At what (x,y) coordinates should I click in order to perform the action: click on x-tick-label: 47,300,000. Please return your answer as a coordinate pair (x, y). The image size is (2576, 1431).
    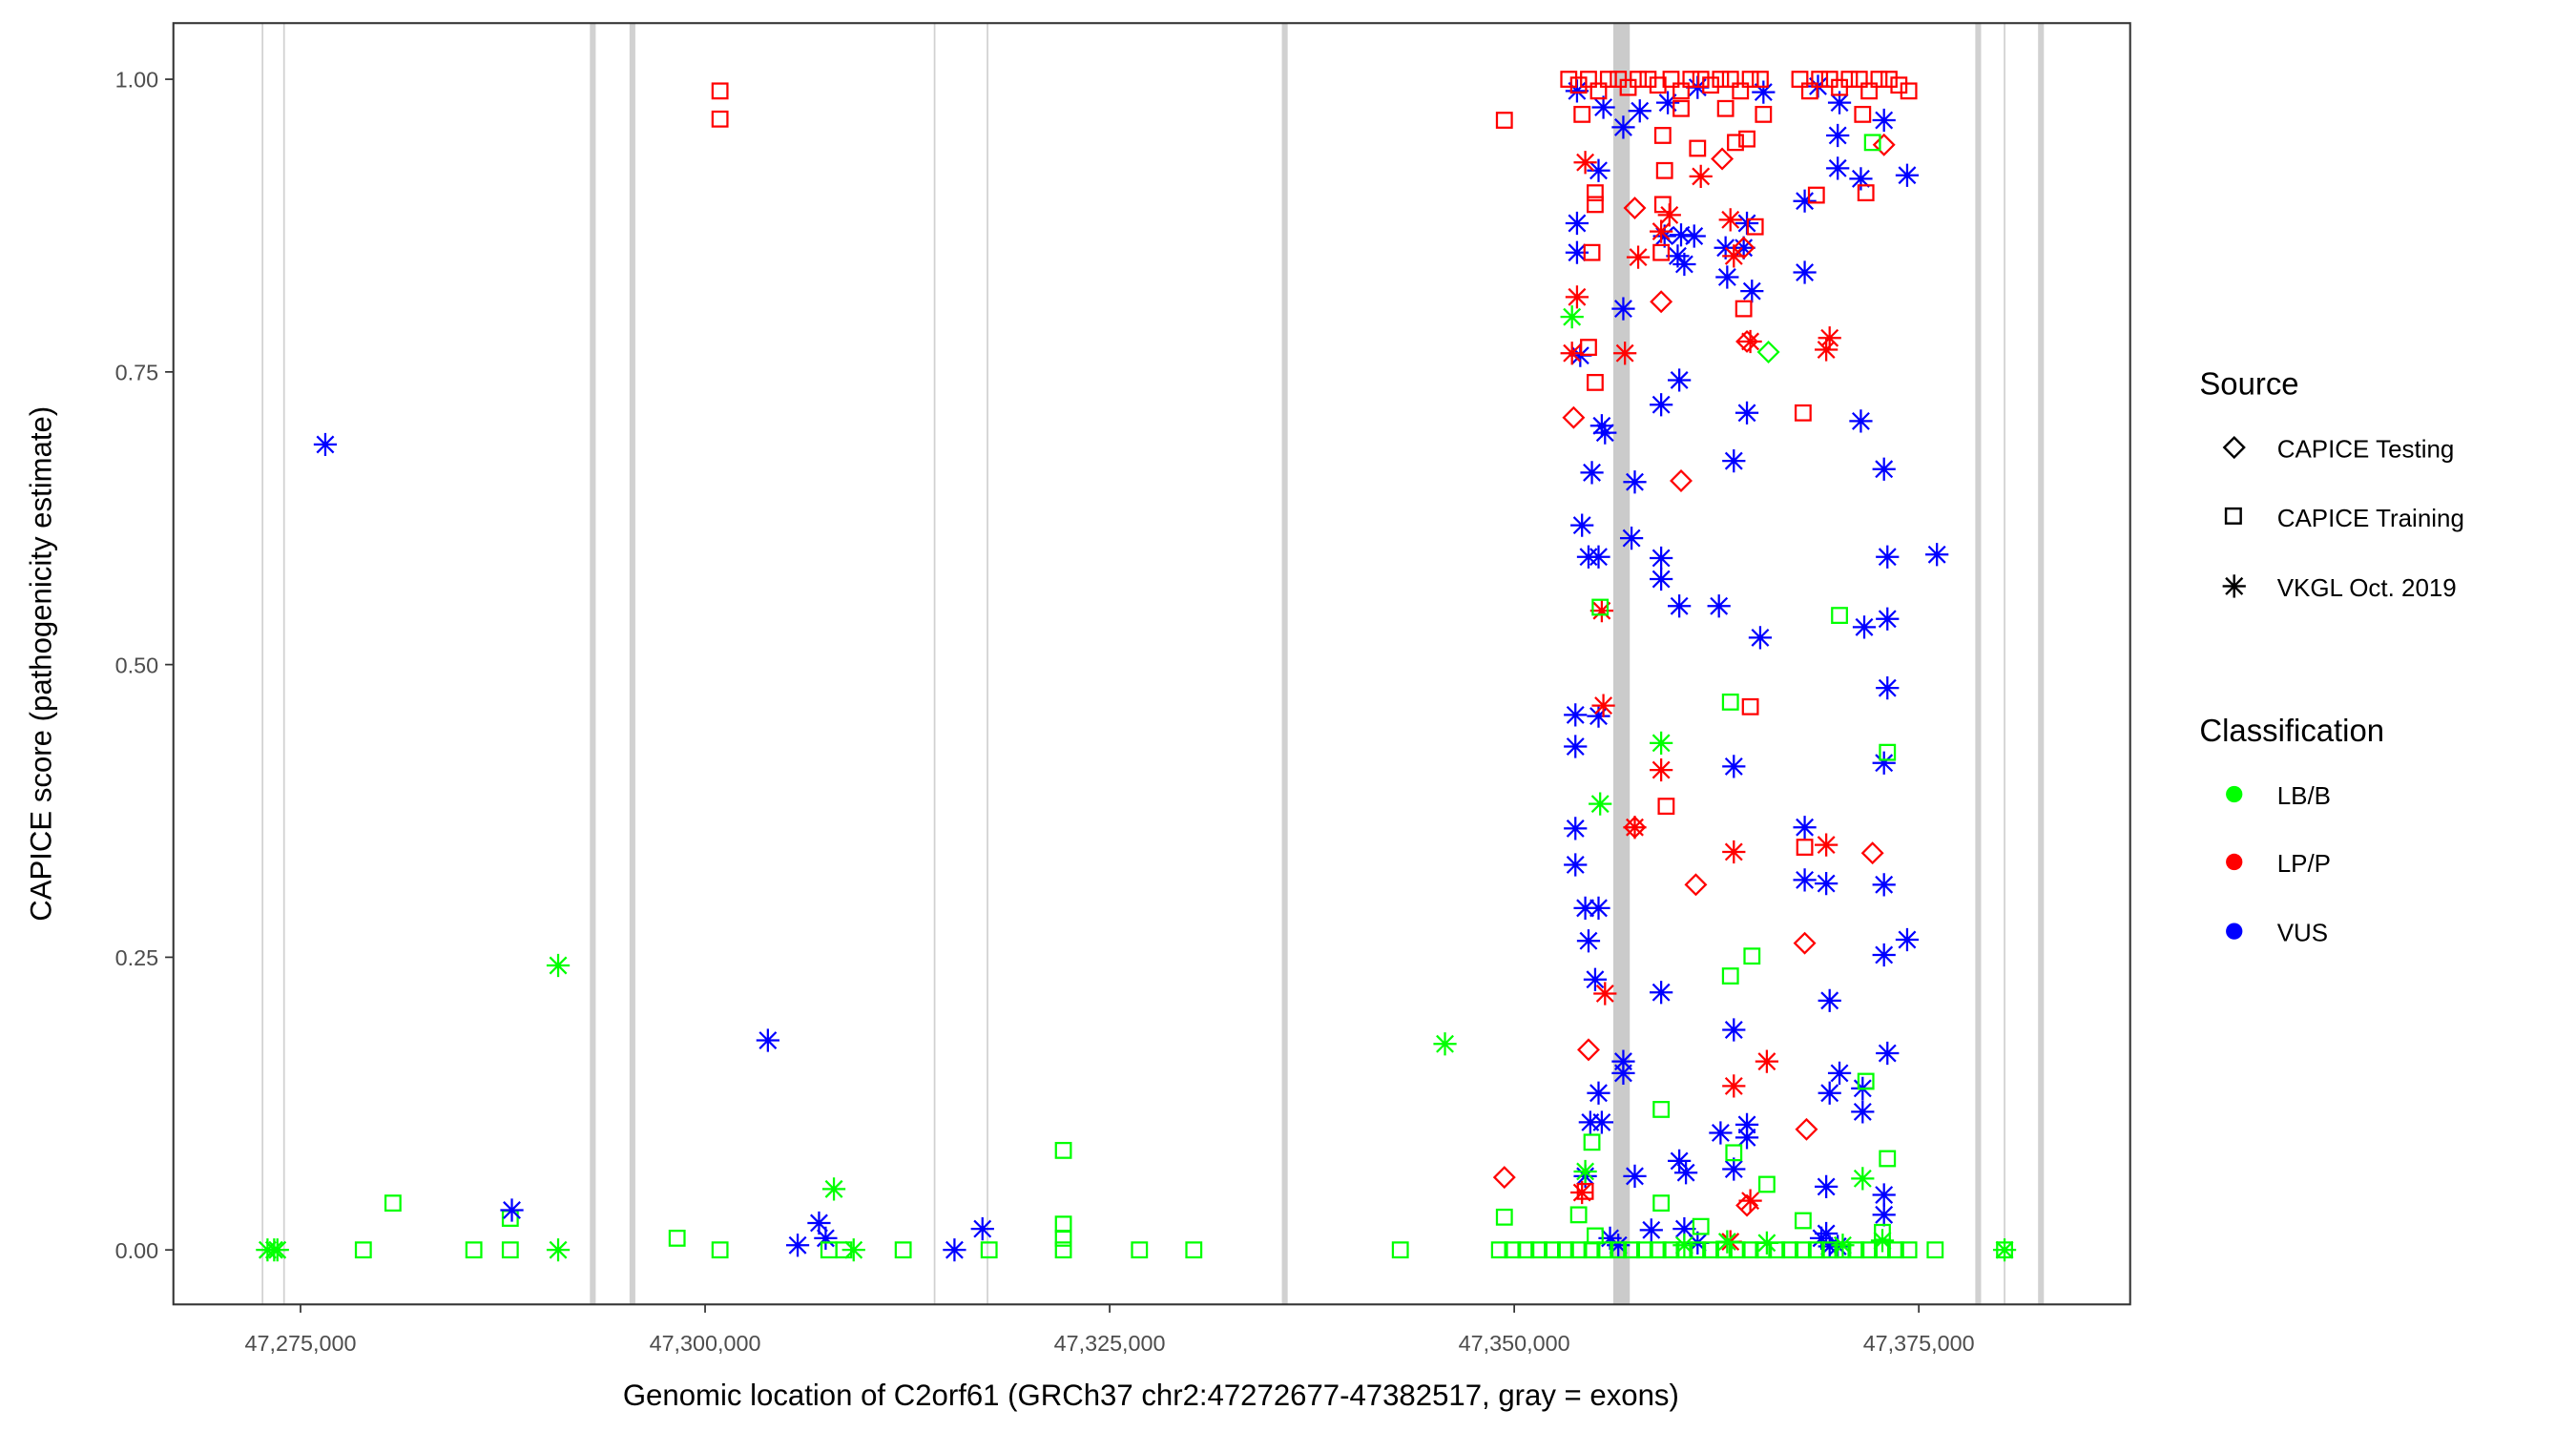
    Looking at the image, I should click on (705, 1343).